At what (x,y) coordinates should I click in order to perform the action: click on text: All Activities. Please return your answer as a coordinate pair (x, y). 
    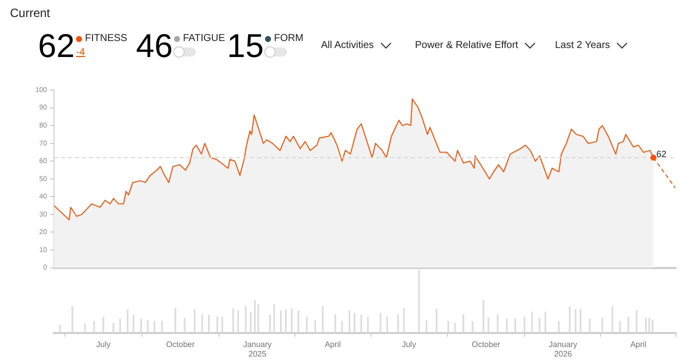
    Looking at the image, I should click on (347, 45).